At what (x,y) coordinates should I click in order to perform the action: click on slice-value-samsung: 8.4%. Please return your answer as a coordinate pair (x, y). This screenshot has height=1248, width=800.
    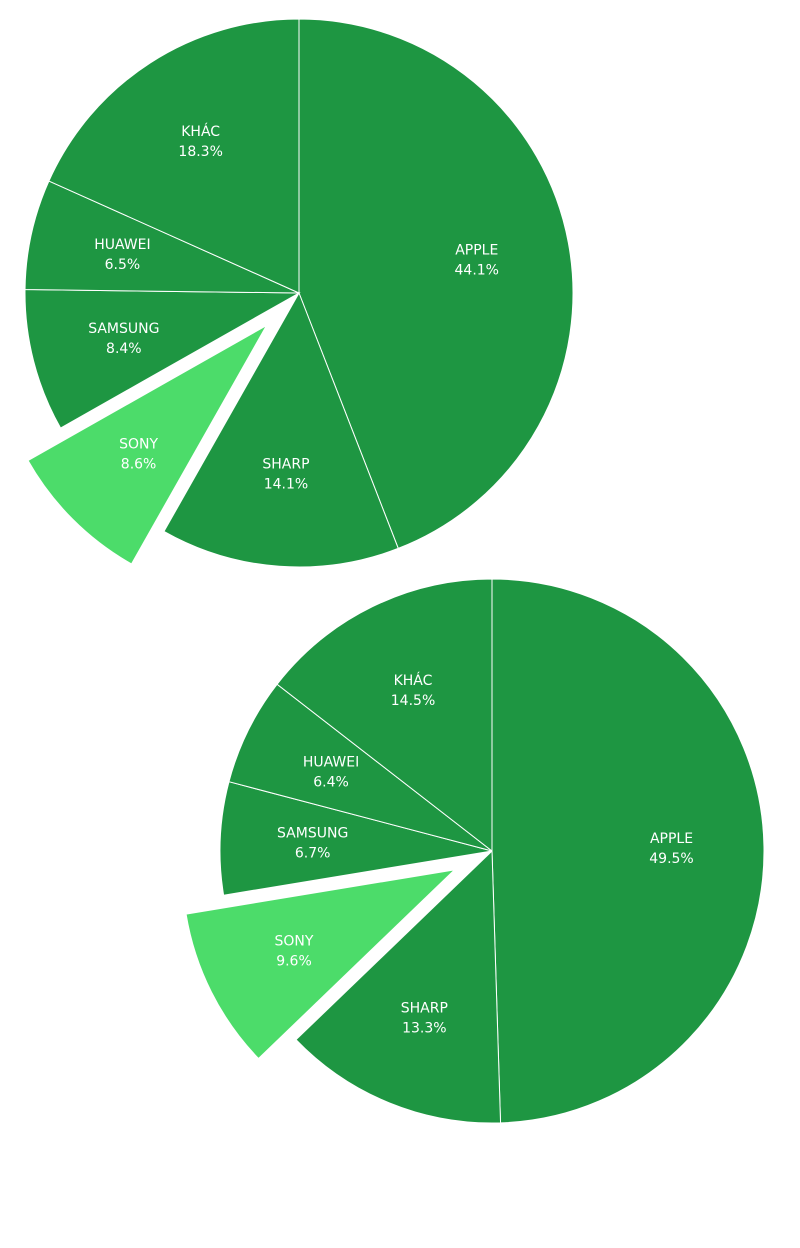
    Looking at the image, I should click on (124, 349).